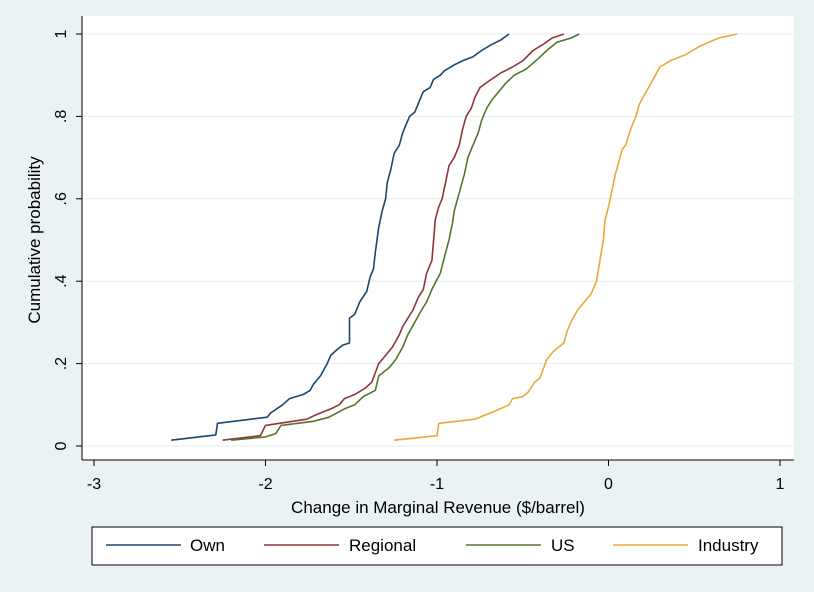 This screenshot has height=592, width=814. I want to click on legend-box, so click(437, 546).